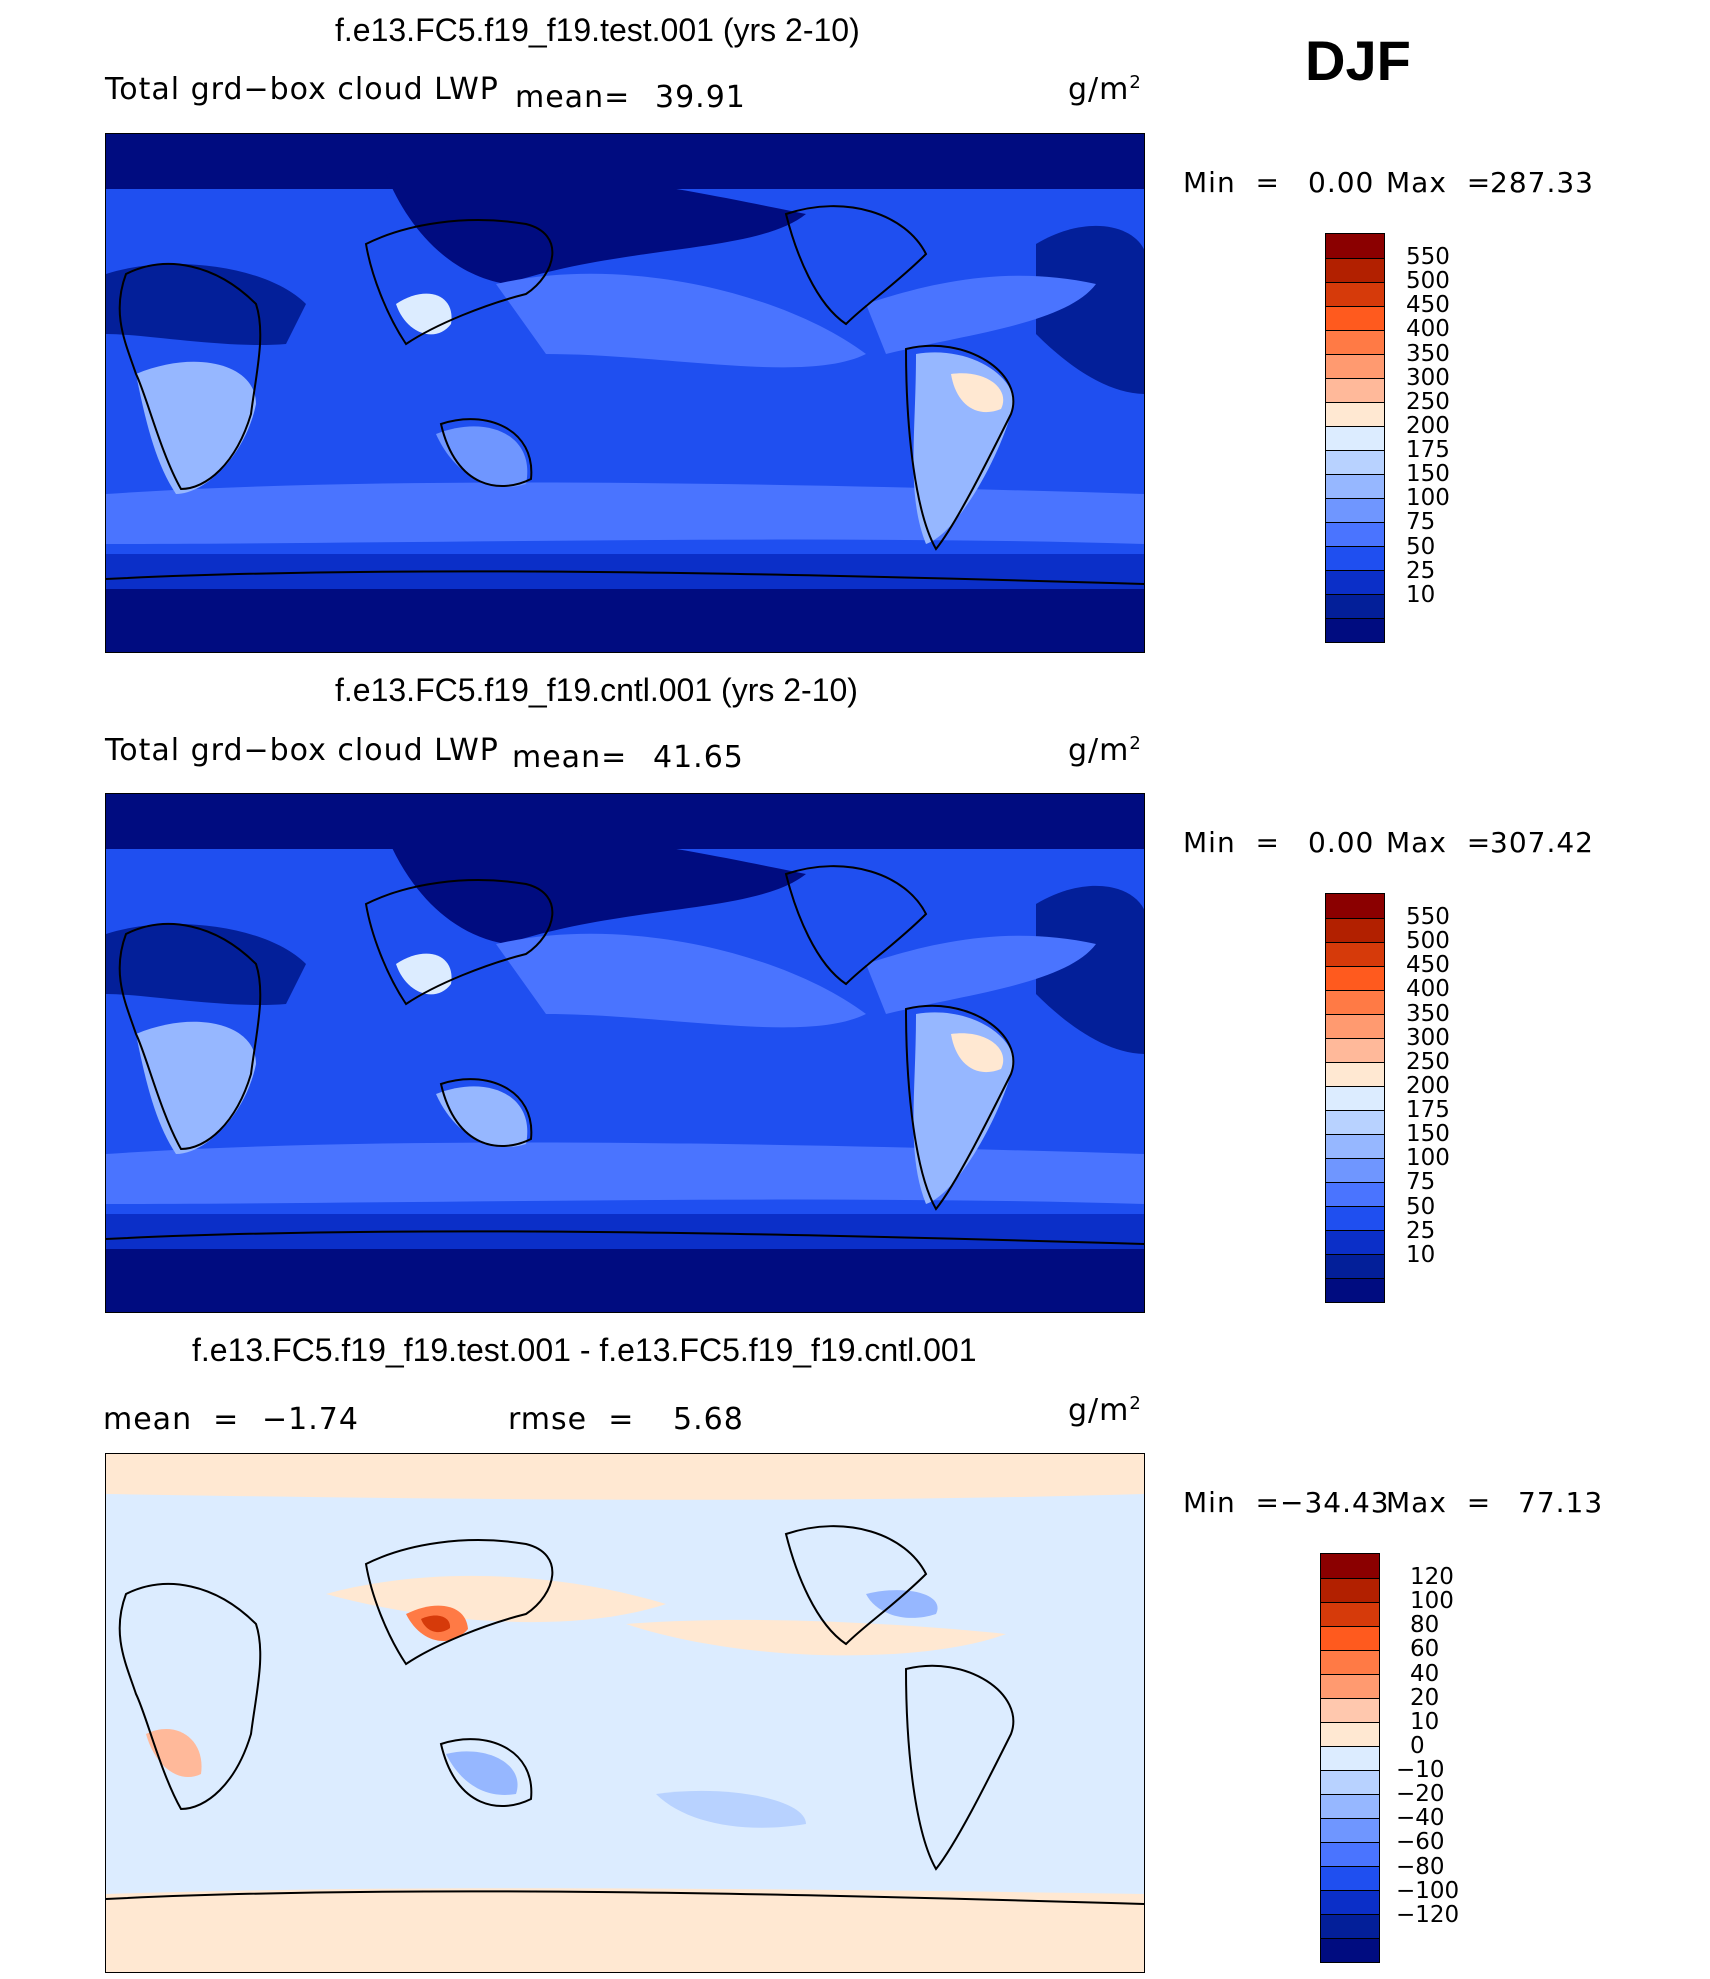  What do you see at coordinates (1231, 182) in the screenshot?
I see `panel-1-min-label: Min =` at bounding box center [1231, 182].